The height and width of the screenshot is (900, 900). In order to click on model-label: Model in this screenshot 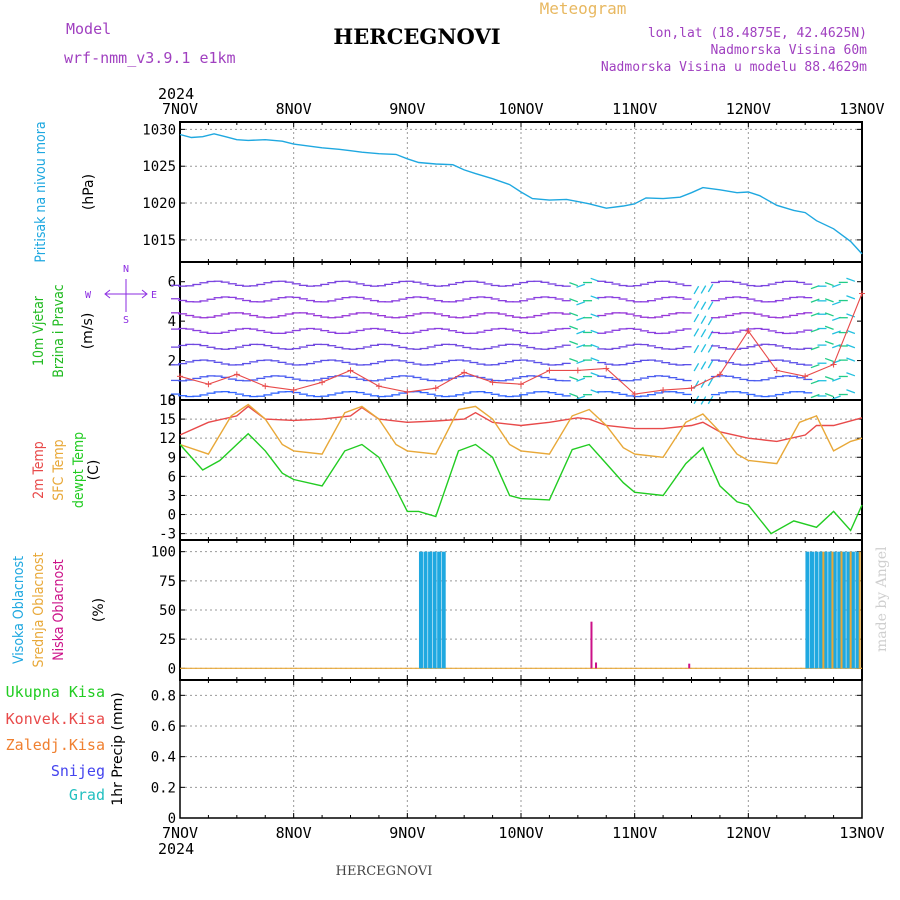, I will do `click(88, 29)`.